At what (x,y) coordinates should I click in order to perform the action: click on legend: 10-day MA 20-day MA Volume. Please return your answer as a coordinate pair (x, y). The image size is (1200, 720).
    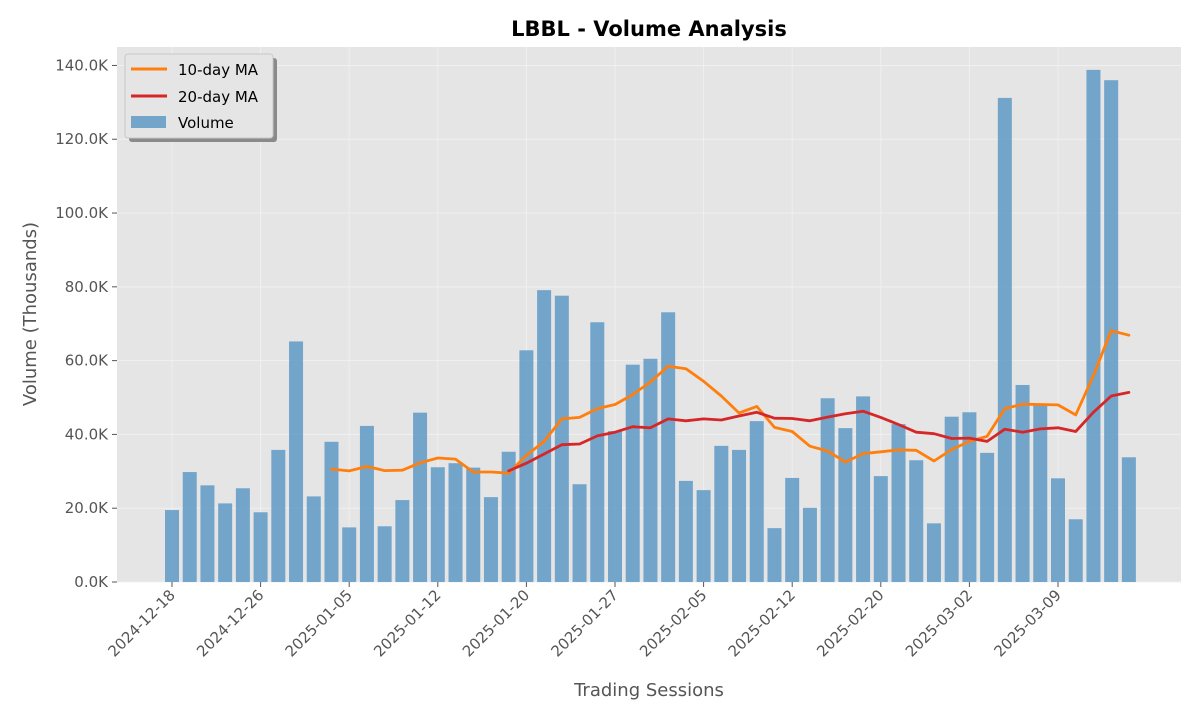
    Looking at the image, I should click on (200, 97).